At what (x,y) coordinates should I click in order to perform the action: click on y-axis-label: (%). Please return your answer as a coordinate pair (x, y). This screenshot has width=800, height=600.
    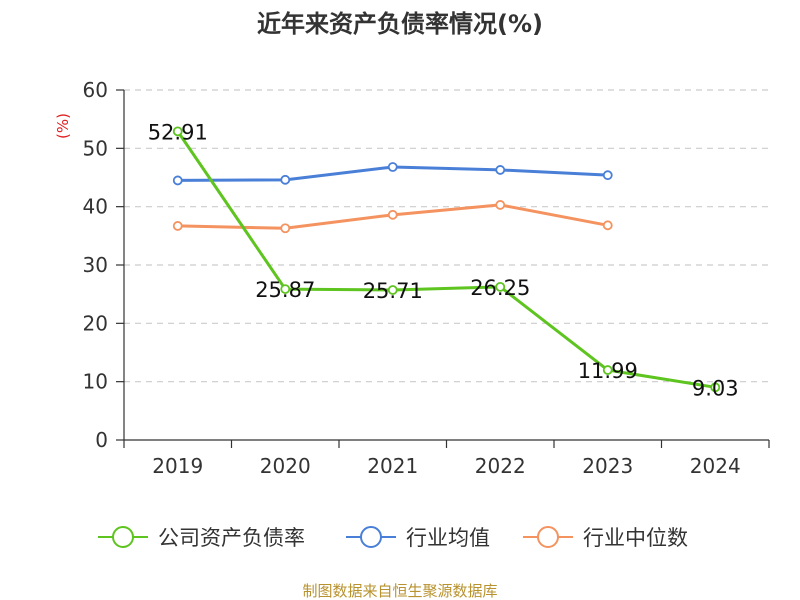
    Looking at the image, I should click on (63, 126).